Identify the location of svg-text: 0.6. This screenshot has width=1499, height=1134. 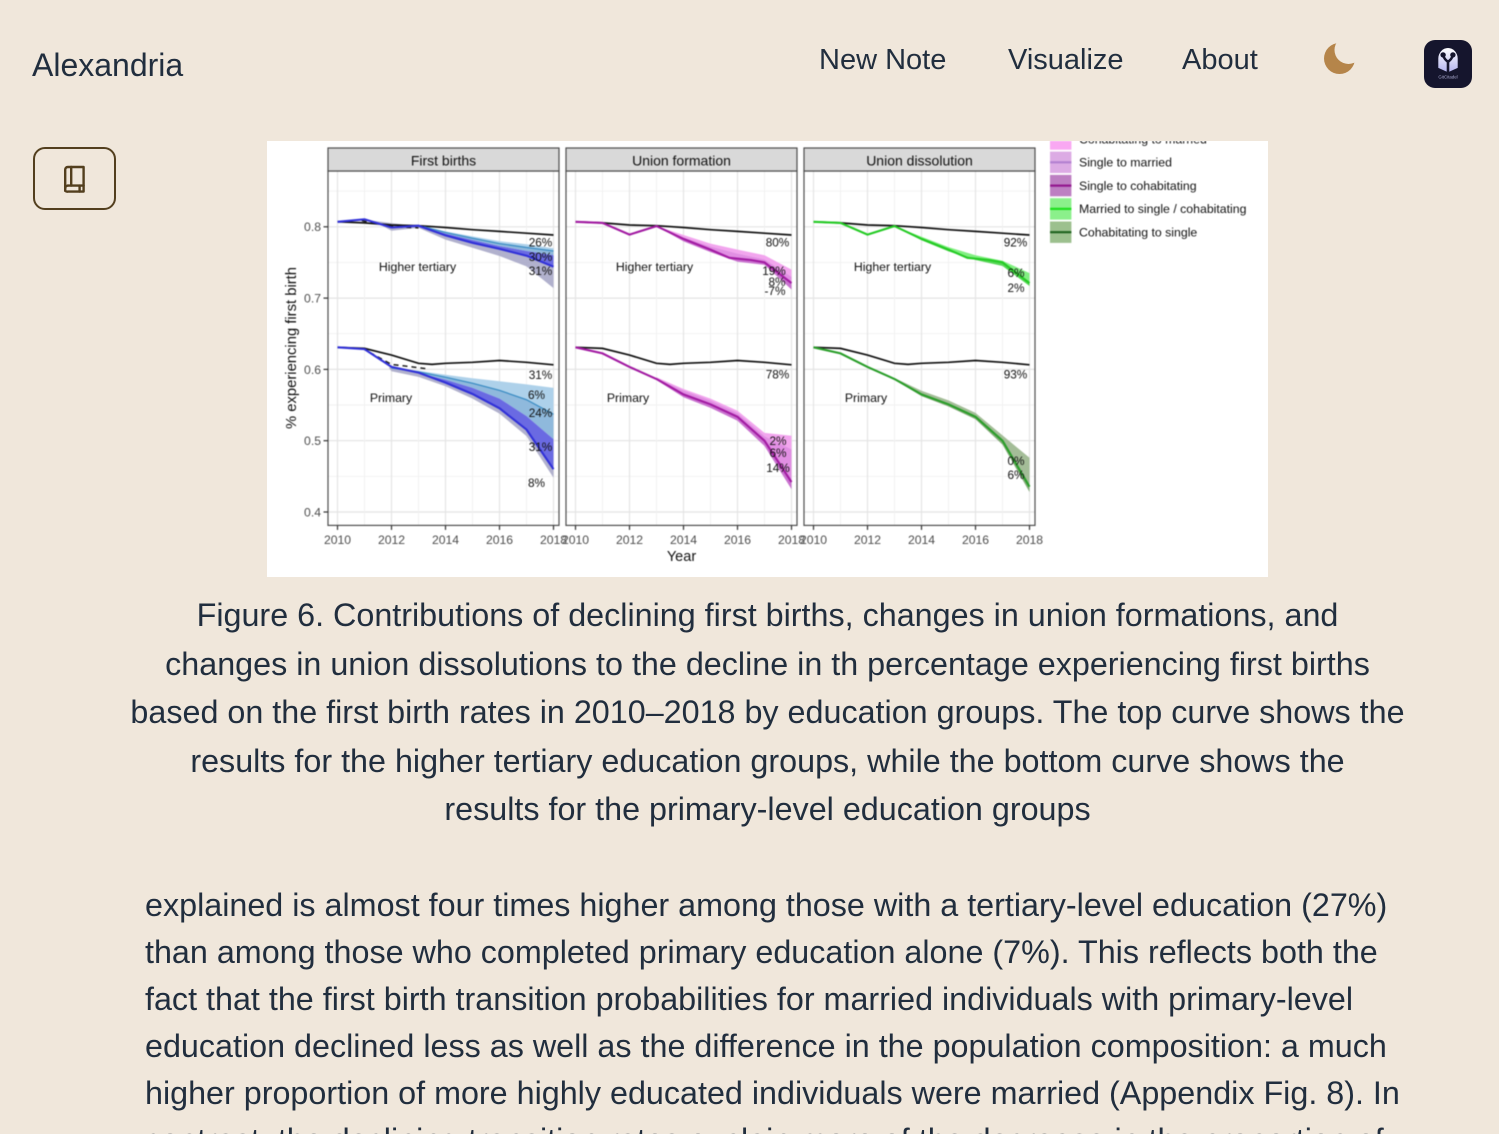
(312, 370).